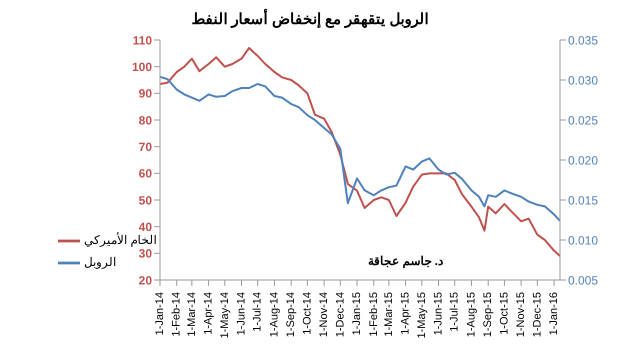  I want to click on x-tick-label: 1-Jun-15, so click(438, 314).